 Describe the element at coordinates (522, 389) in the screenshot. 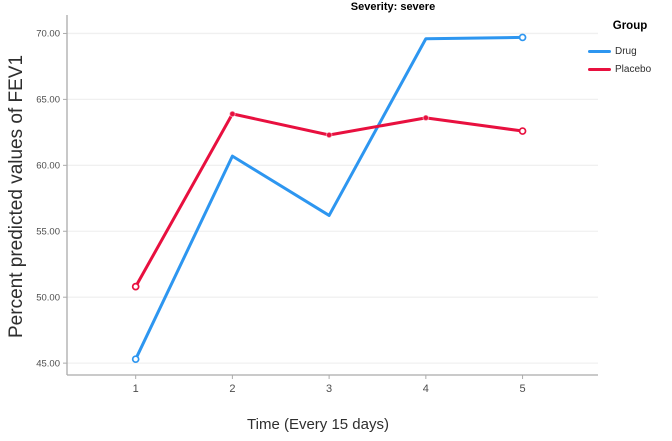

I see `x-tick-label: 5` at that location.